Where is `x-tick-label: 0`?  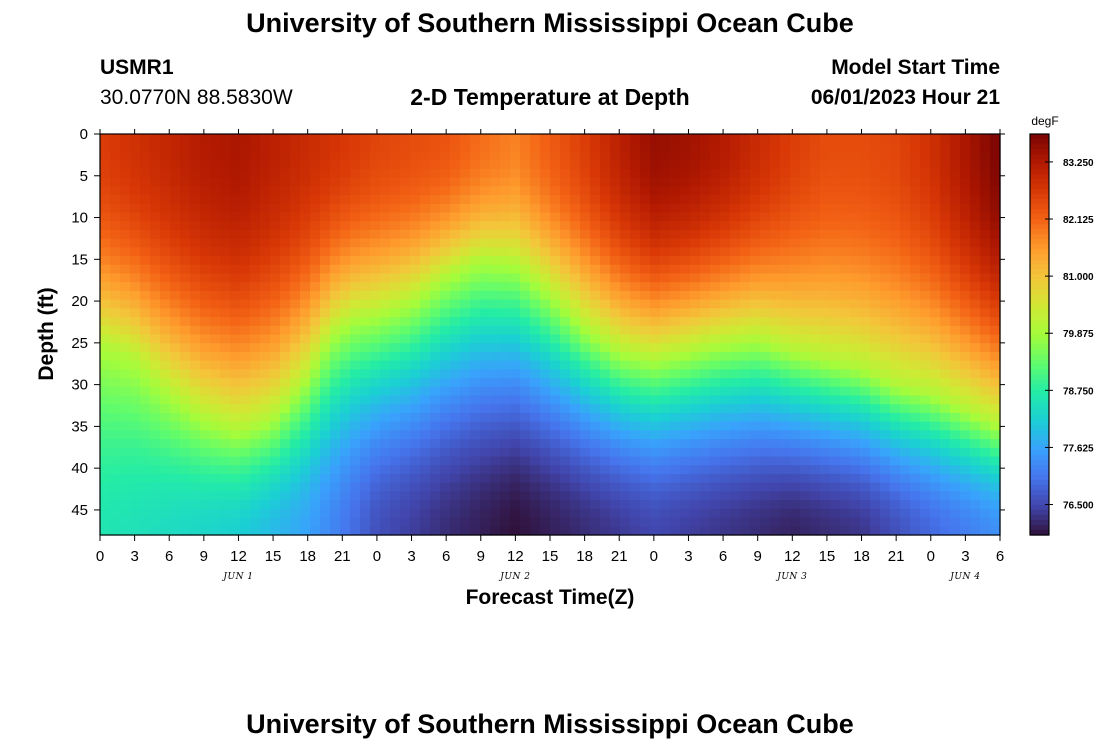 x-tick-label: 0 is located at coordinates (931, 556).